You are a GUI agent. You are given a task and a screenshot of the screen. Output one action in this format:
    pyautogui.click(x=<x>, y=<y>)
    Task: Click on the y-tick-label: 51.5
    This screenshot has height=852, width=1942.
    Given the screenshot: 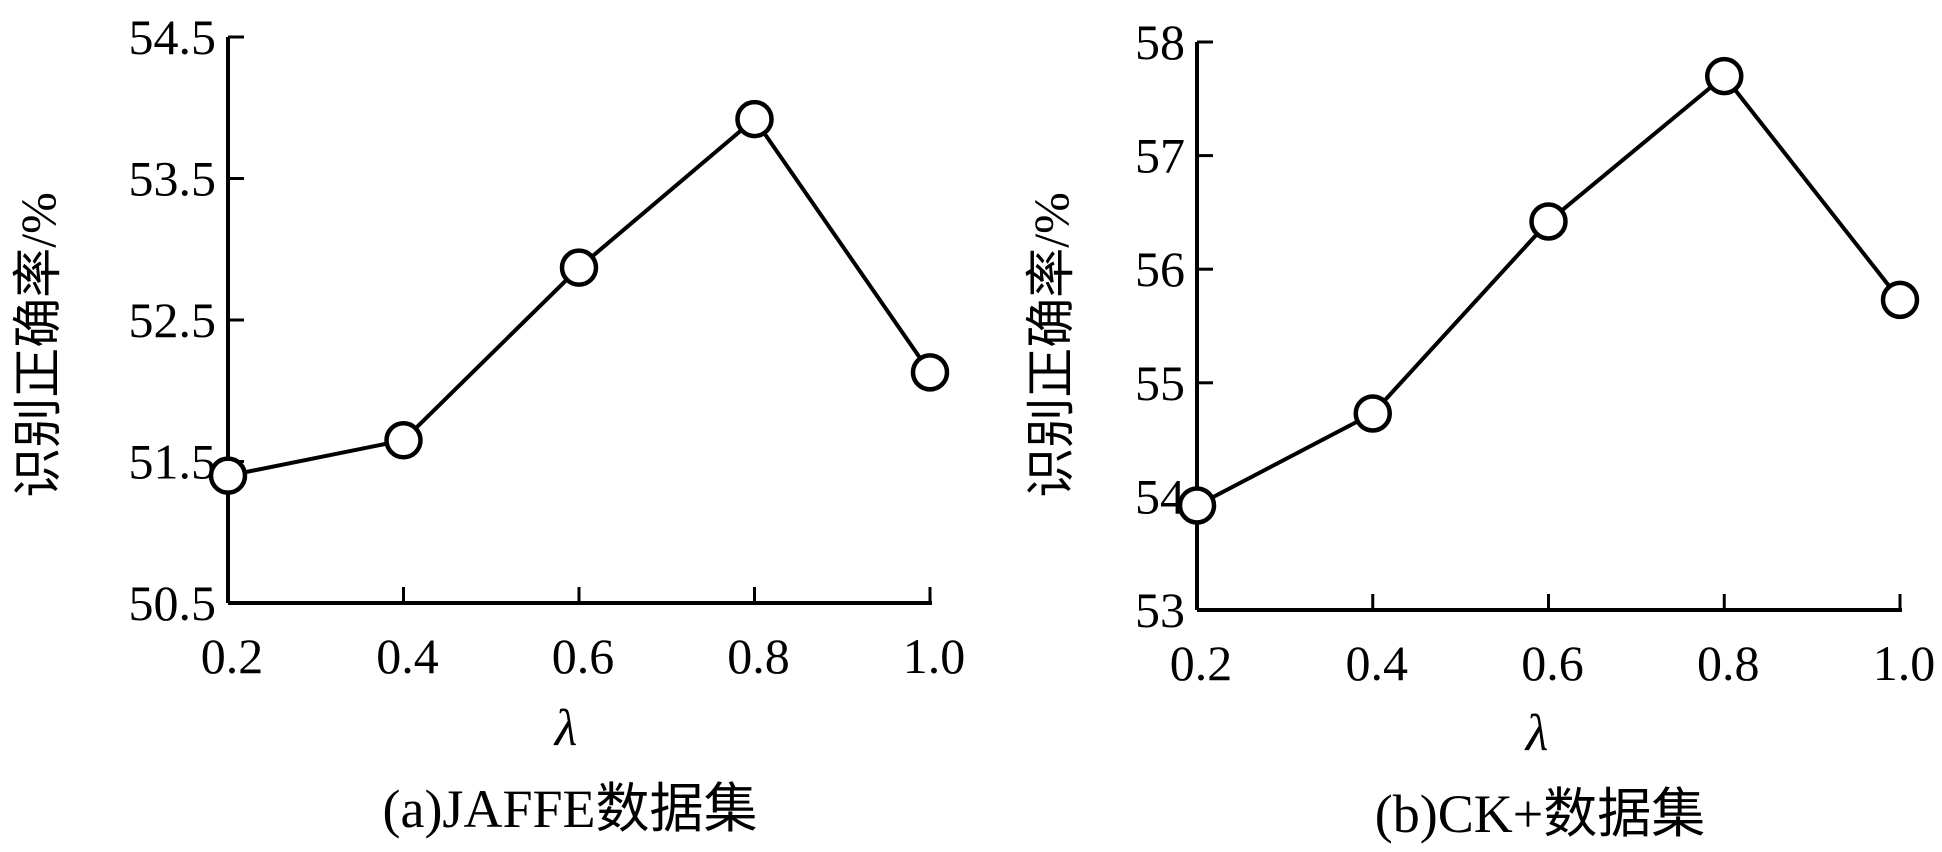 What is the action you would take?
    pyautogui.click(x=173, y=462)
    